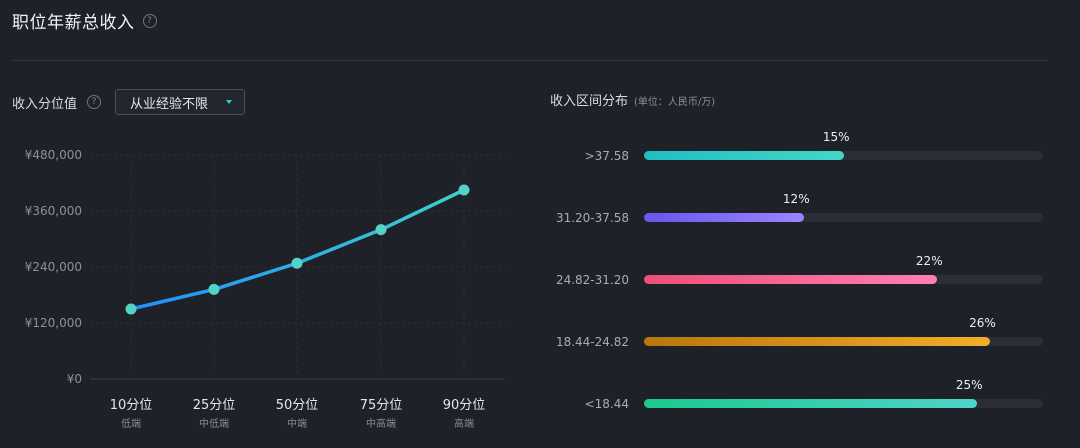  Describe the element at coordinates (796, 199) in the screenshot. I see `bar-value-label: 12%` at that location.